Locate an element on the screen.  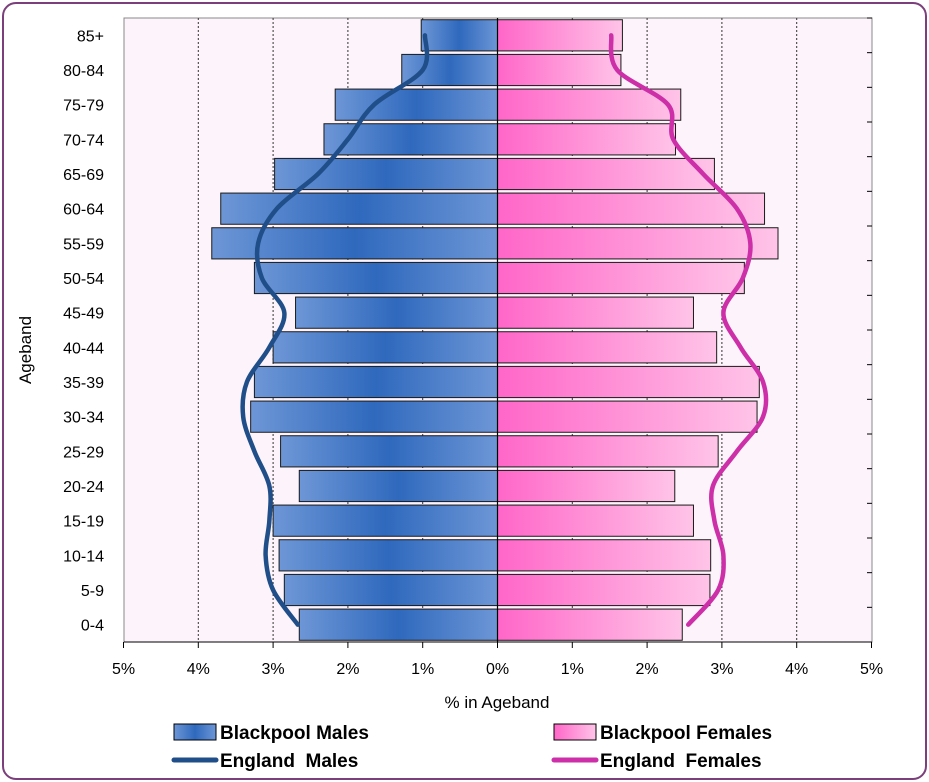
y-tick-label-0-4: 0-4 is located at coordinates (92, 626).